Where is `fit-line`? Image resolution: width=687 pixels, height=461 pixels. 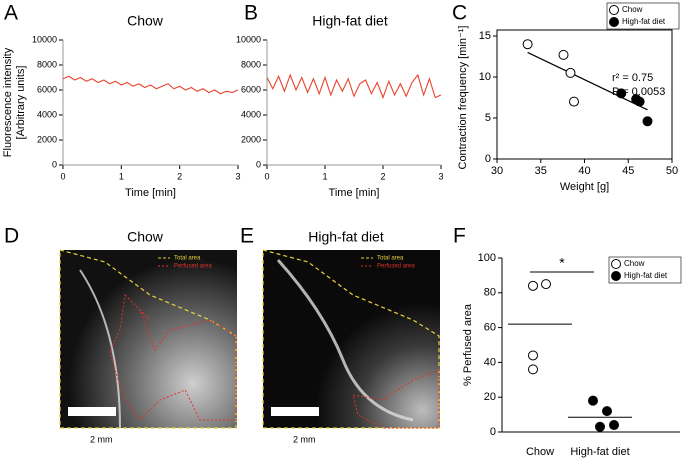
fit-line is located at coordinates (587, 81).